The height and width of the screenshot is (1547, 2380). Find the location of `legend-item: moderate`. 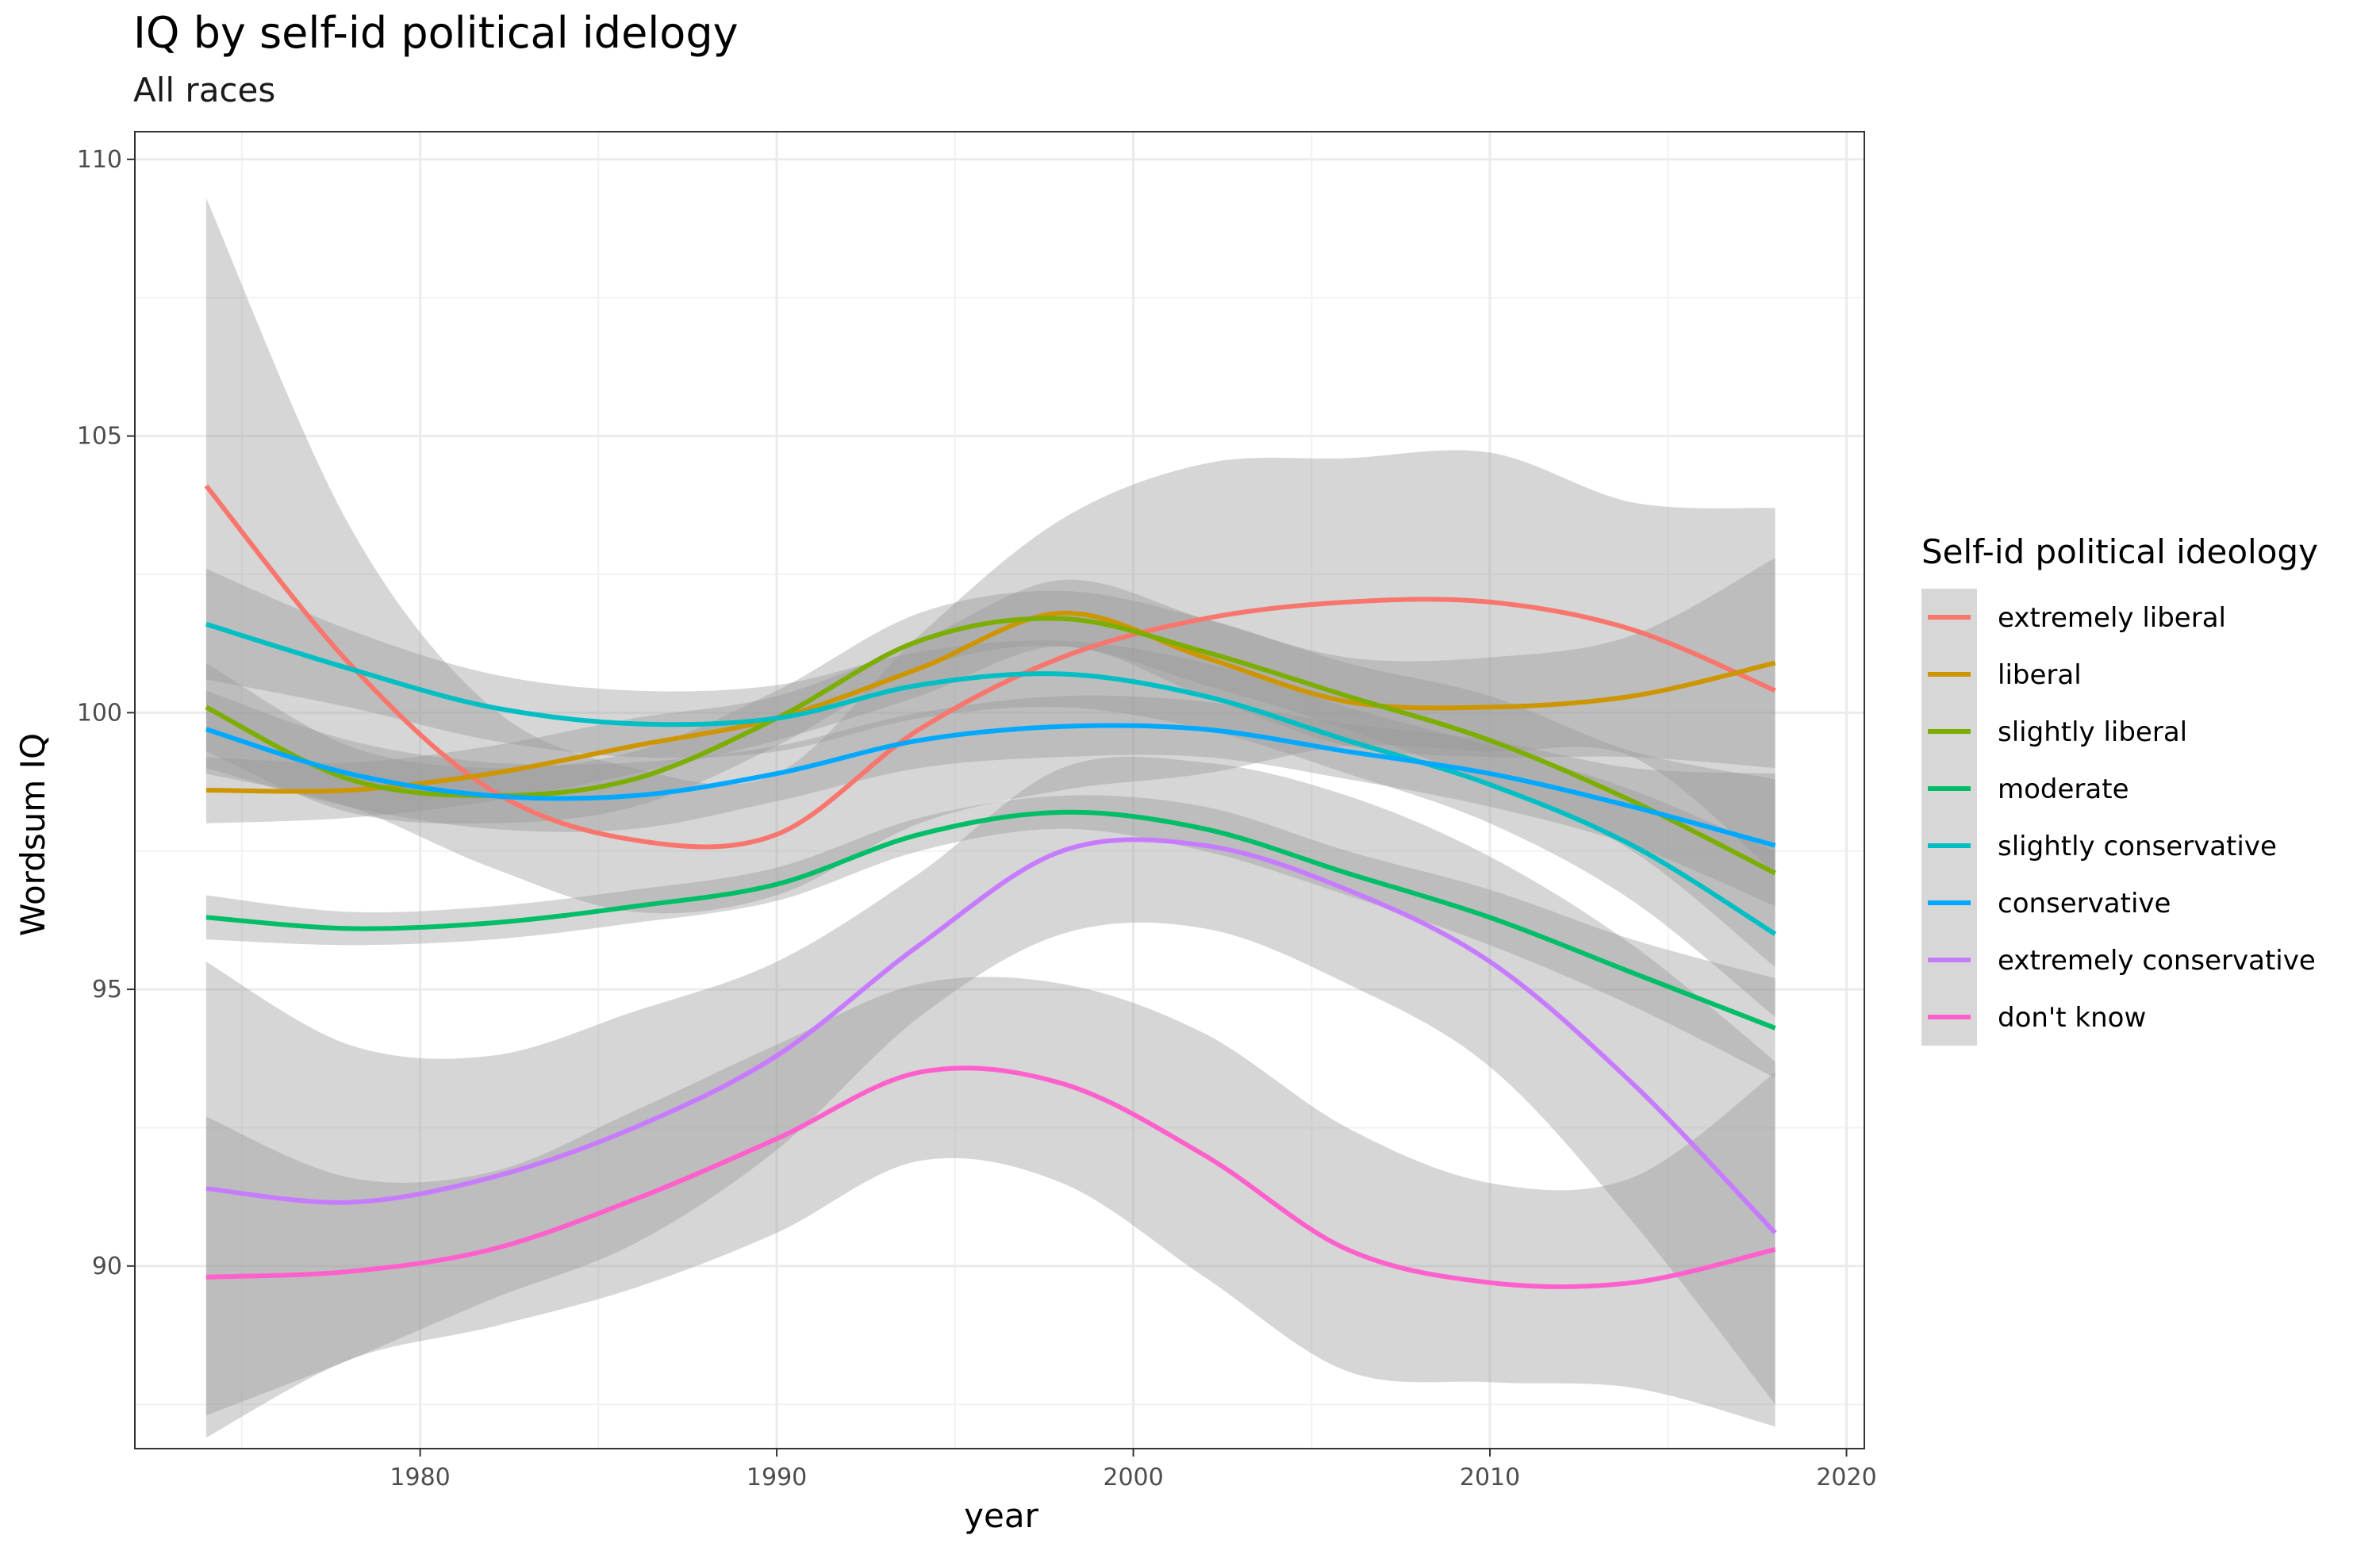

legend-item: moderate is located at coordinates (2025, 788).